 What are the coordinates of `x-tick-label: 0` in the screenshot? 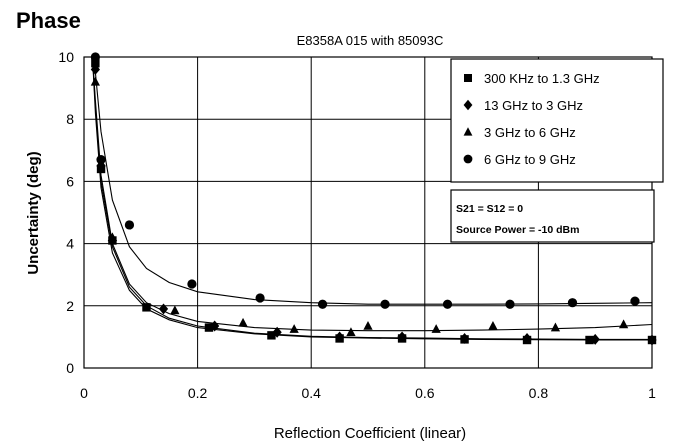 It's located at (84, 393).